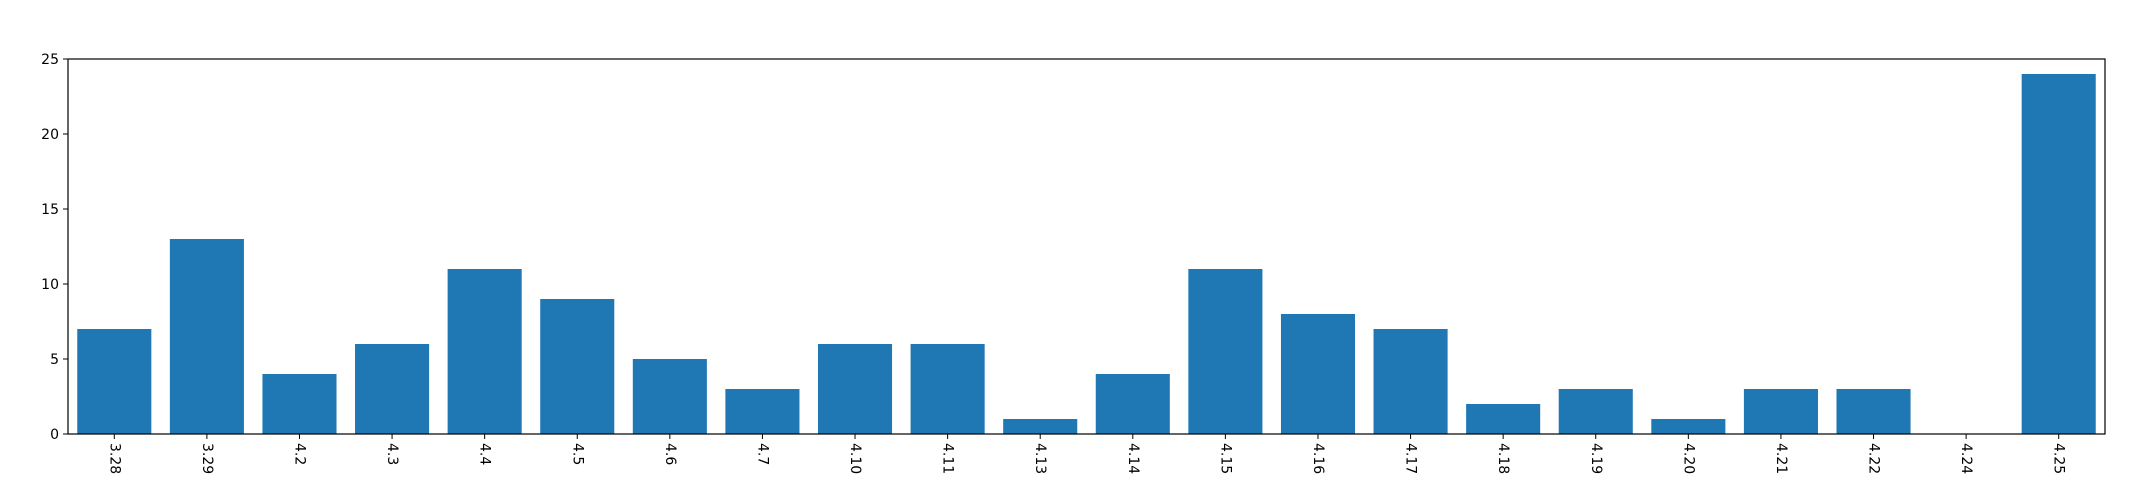  I want to click on bar-4.7, so click(762, 411).